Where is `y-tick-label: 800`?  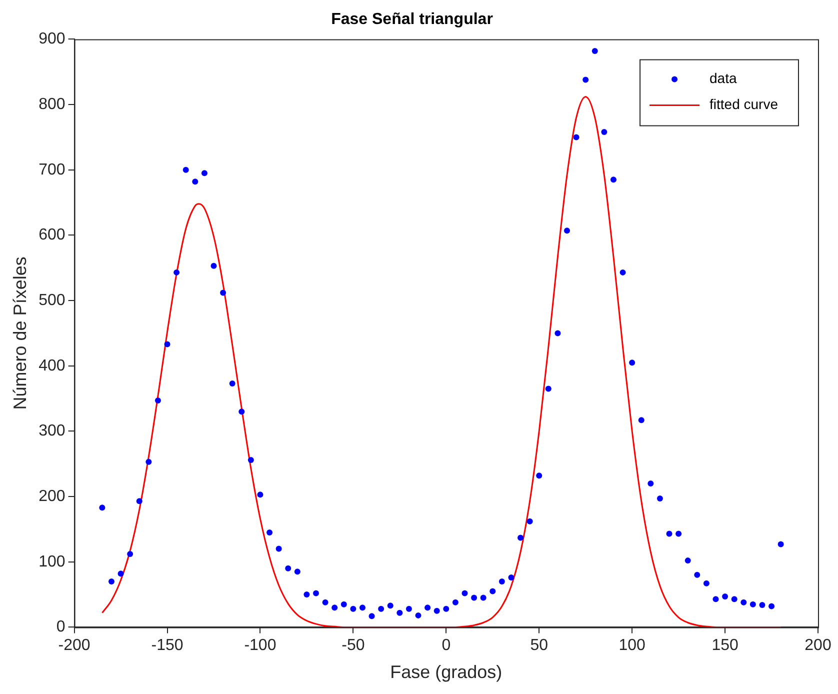 y-tick-label: 800 is located at coordinates (52, 104).